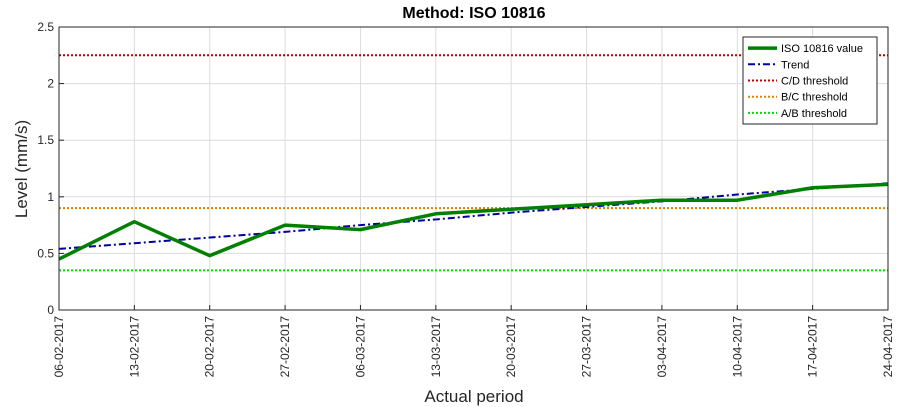 The width and height of the screenshot is (904, 407). Describe the element at coordinates (473, 13) in the screenshot. I see `chart-title: Method: ISO 10816` at that location.